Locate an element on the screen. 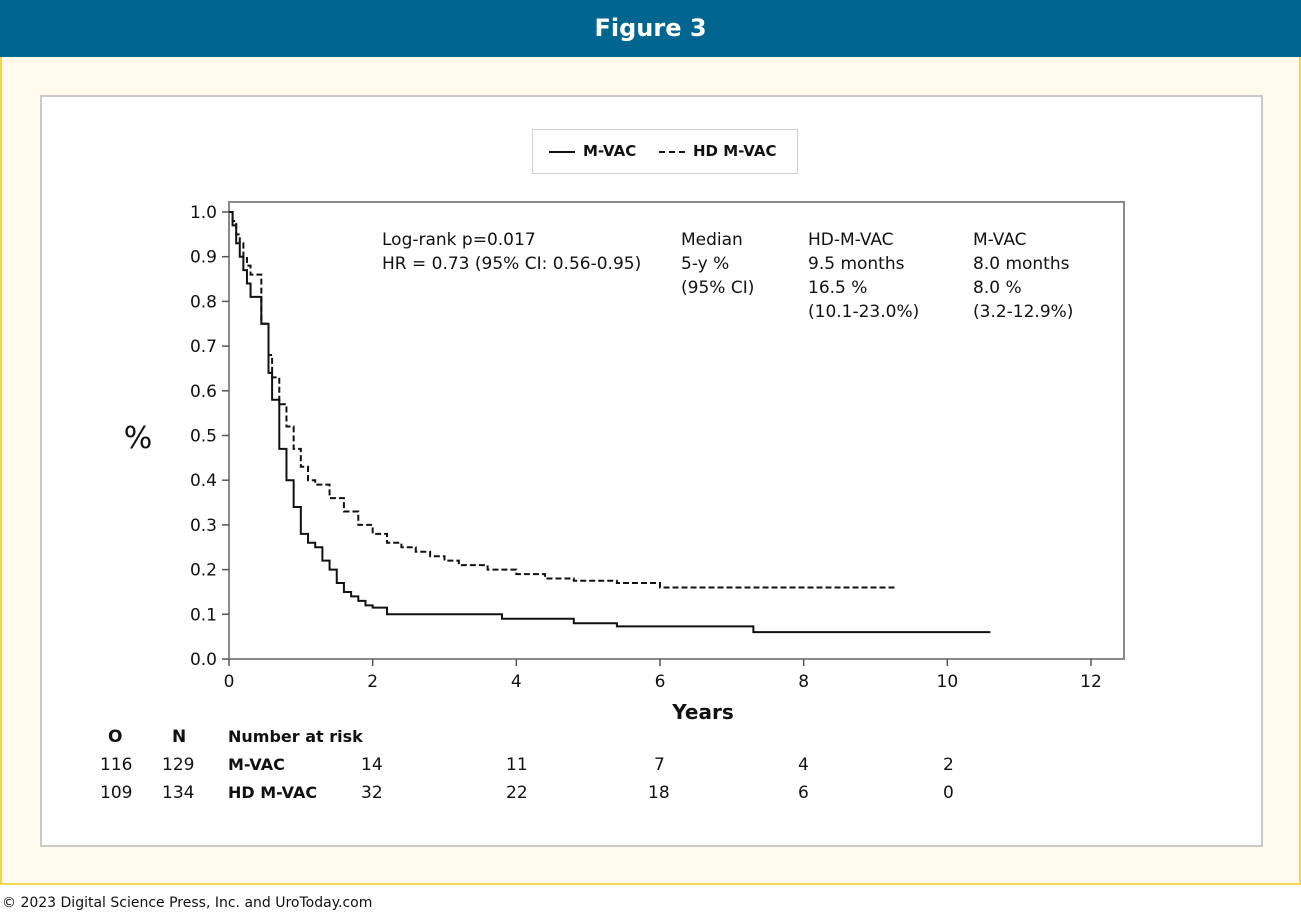 This screenshot has height=915, width=1301. x-tick-label: 6 is located at coordinates (660, 682).